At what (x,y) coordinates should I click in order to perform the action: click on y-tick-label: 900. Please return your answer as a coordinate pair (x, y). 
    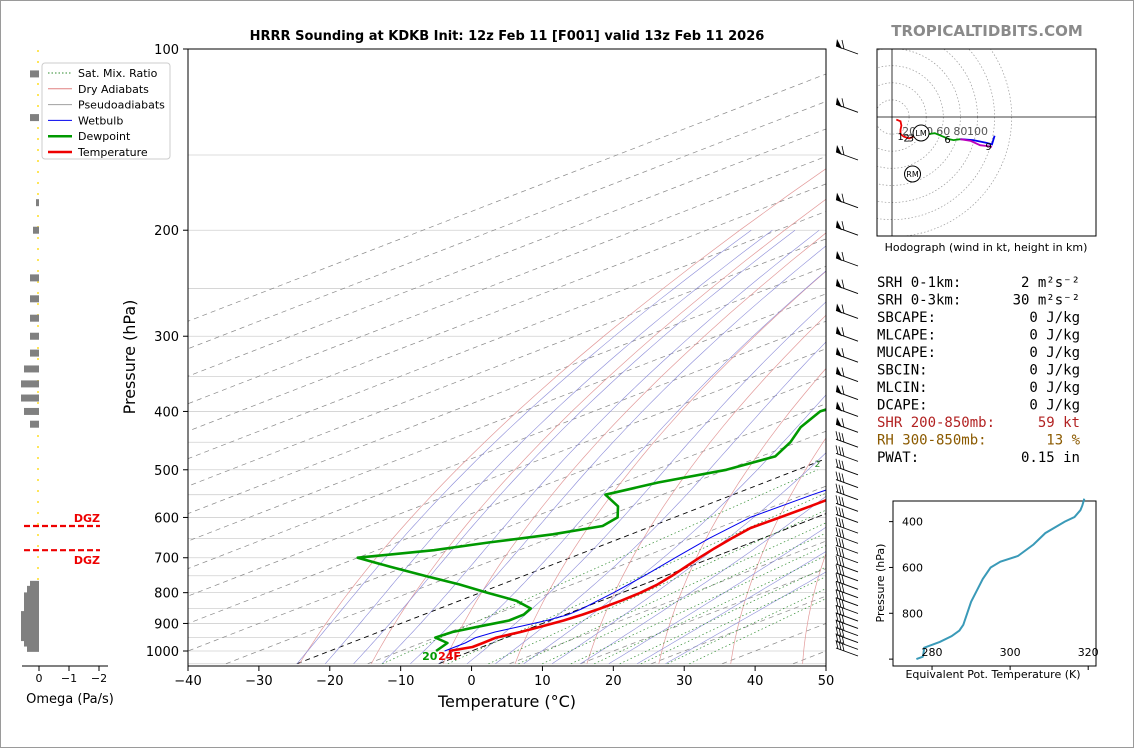
    Looking at the image, I should click on (166, 624).